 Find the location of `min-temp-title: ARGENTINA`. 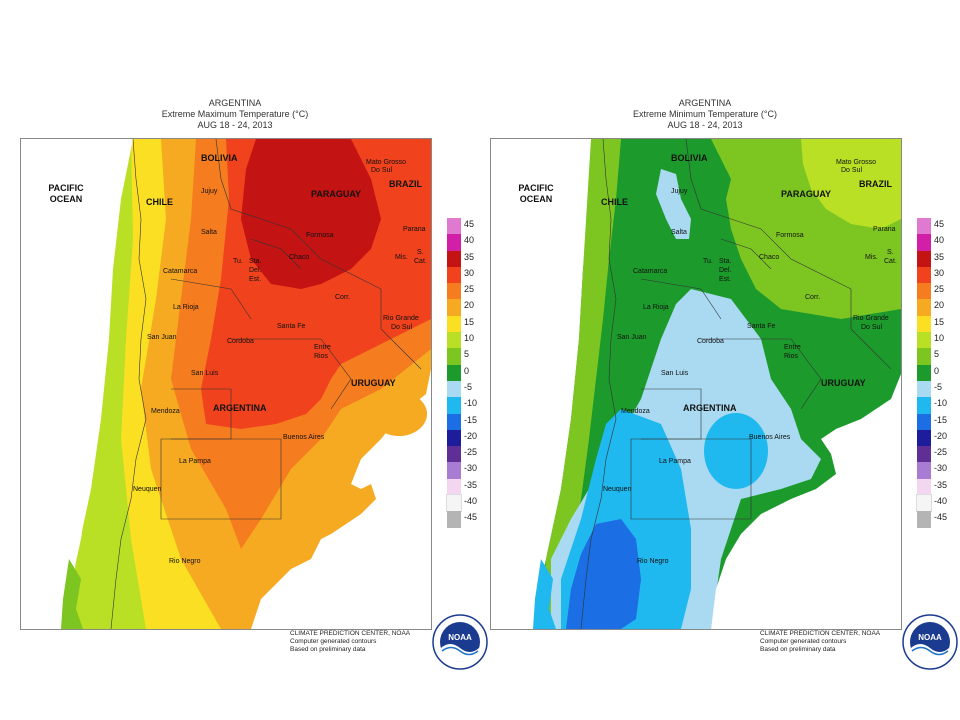

min-temp-title: ARGENTINA is located at coordinates (705, 103).